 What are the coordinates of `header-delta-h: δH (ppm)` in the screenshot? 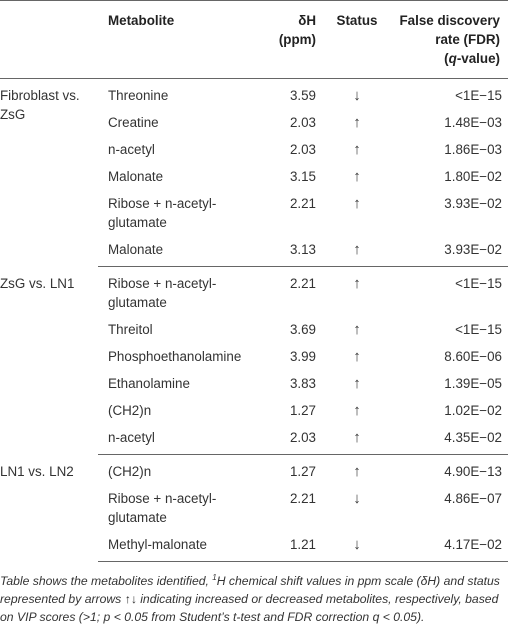 It's located at (290, 39).